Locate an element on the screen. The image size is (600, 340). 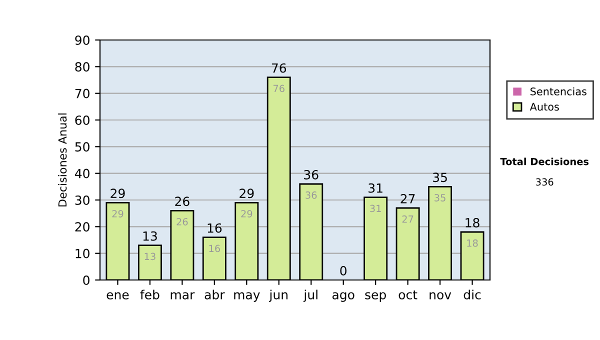
total-label: 13 is located at coordinates (150, 236).